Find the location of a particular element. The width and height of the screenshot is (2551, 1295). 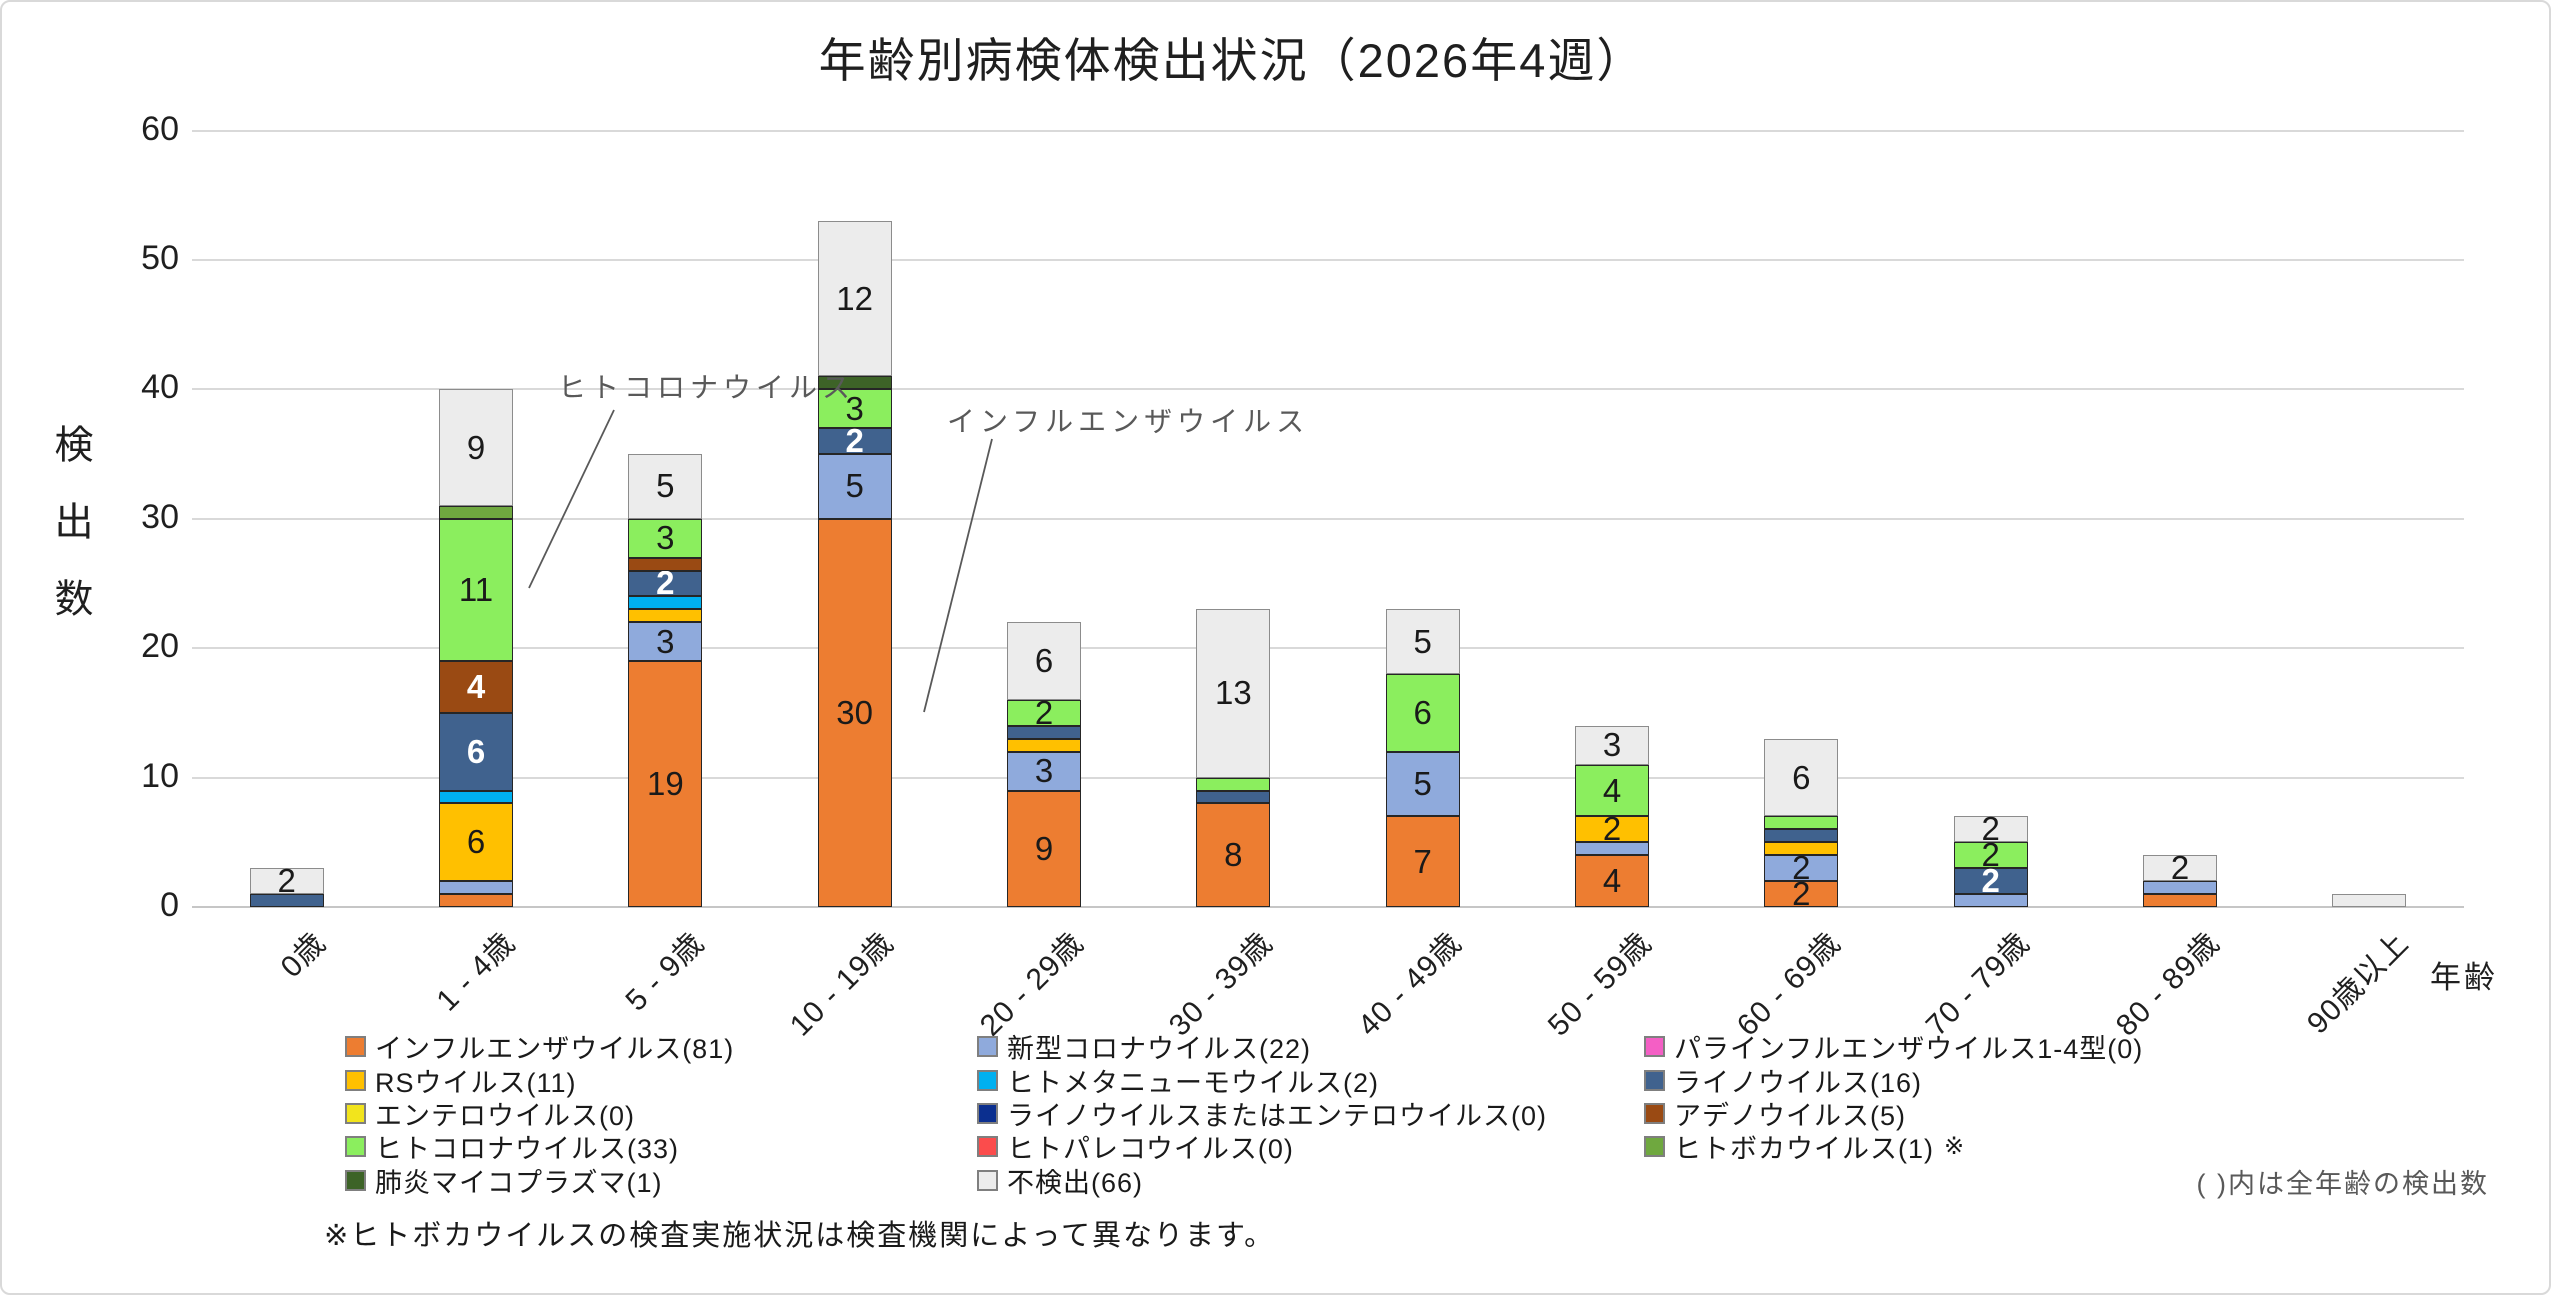

legend-item: インフルエンザウイルス(81) is located at coordinates (540, 1047).